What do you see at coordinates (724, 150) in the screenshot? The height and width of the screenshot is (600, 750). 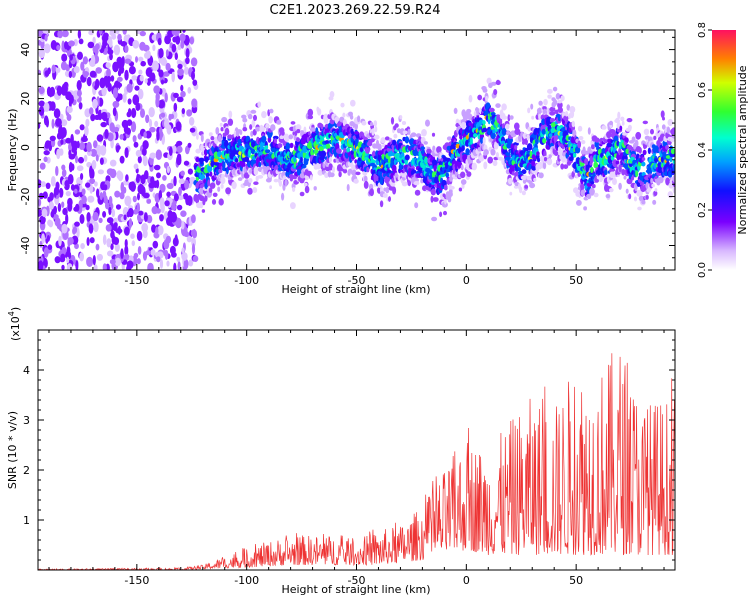 I see `colorbar-gradient` at bounding box center [724, 150].